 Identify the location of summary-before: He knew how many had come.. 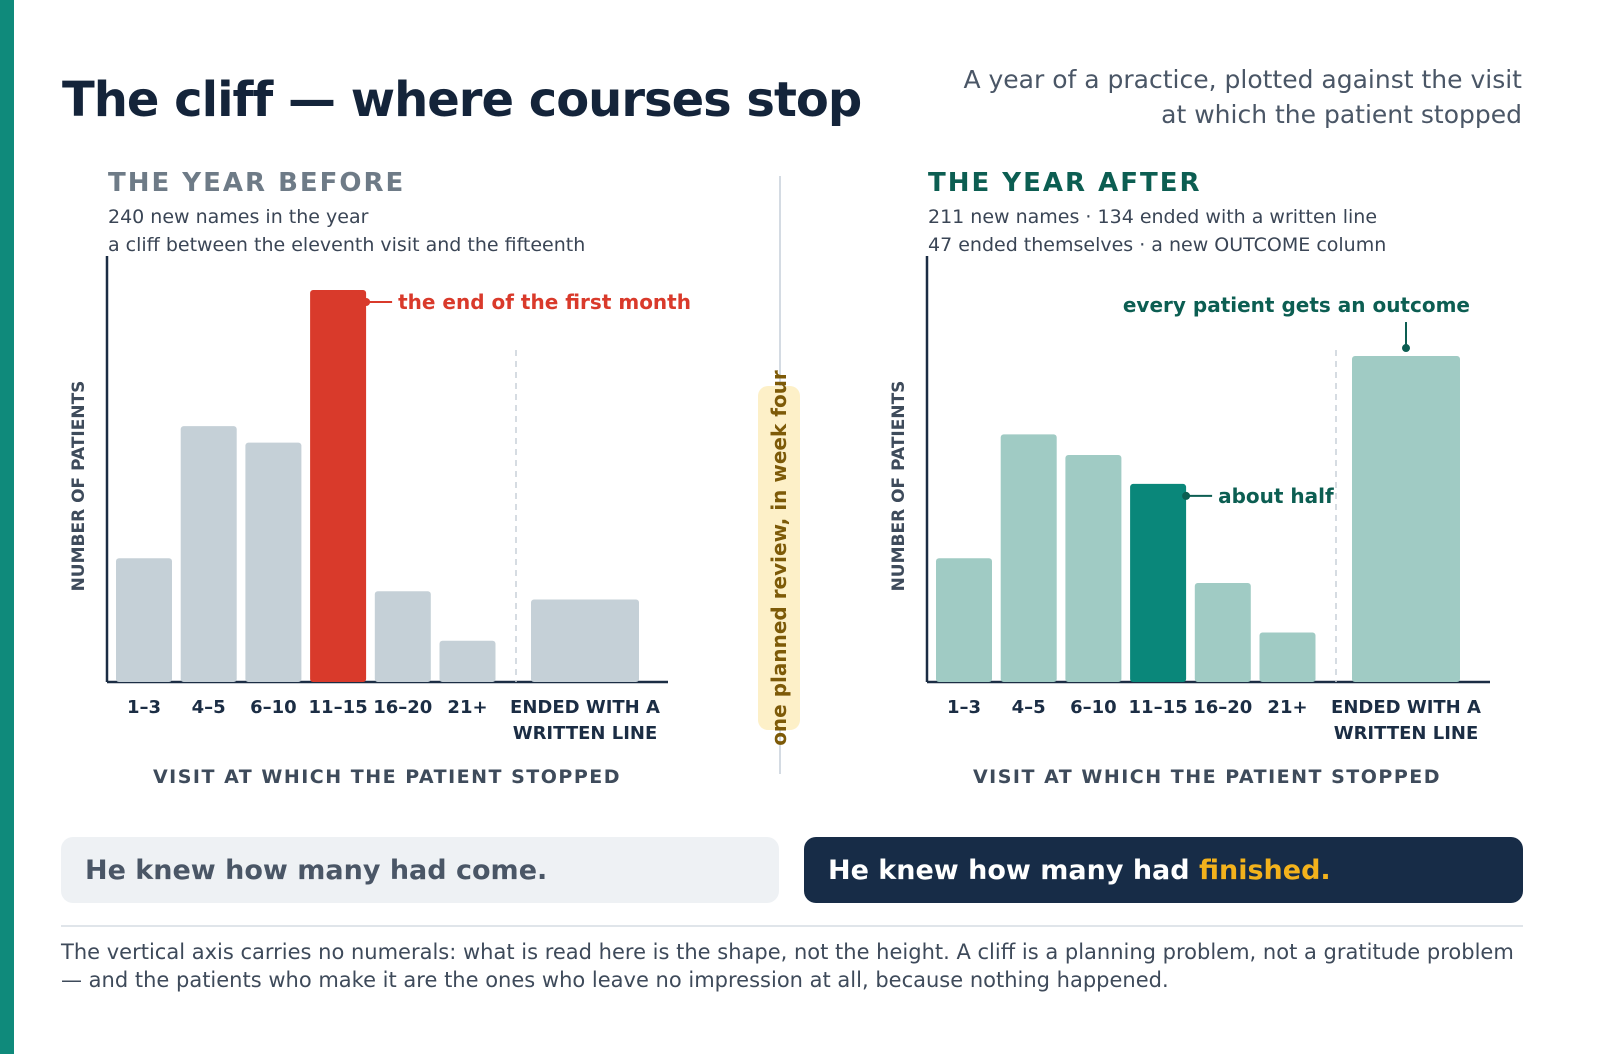
(420, 870).